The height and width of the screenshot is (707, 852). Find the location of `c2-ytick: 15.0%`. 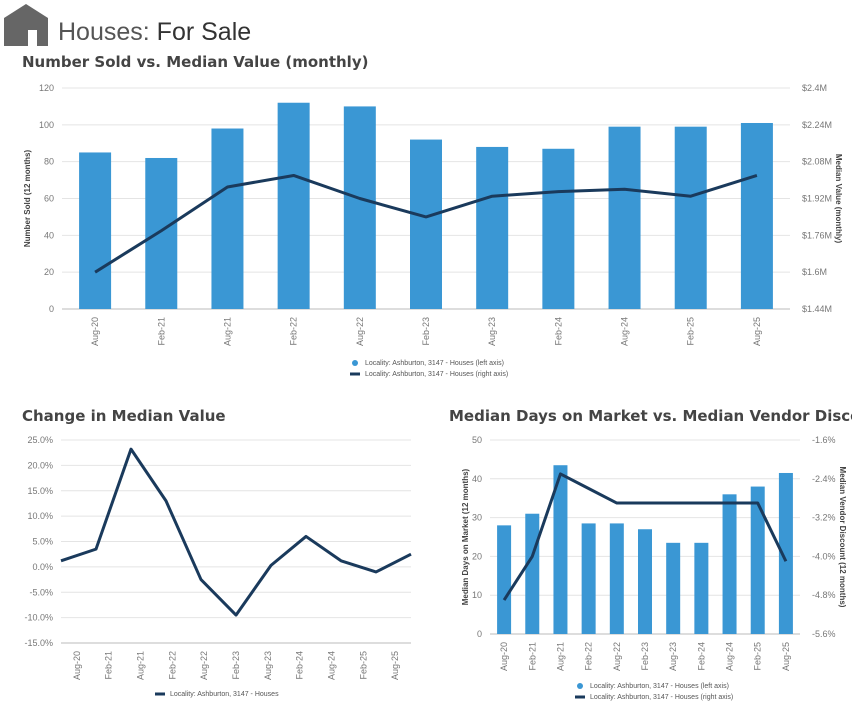

c2-ytick: 15.0% is located at coordinates (40, 491).